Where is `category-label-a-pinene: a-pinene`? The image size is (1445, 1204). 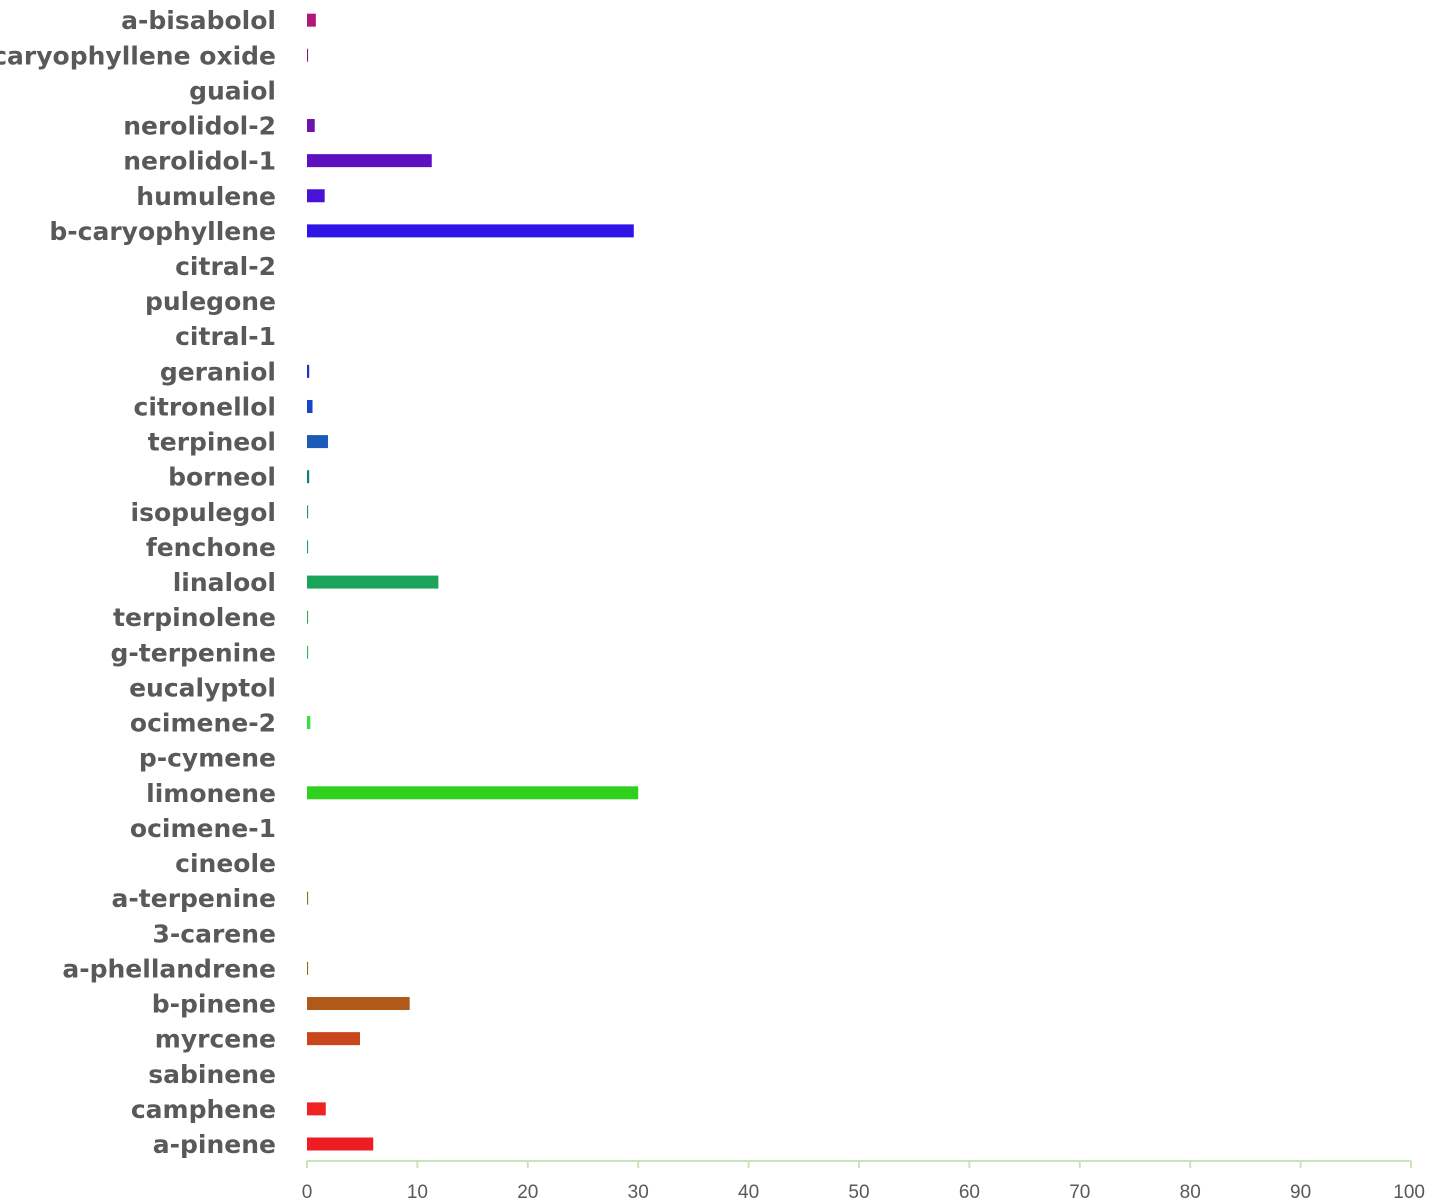
category-label-a-pinene: a-pinene is located at coordinates (214, 1144).